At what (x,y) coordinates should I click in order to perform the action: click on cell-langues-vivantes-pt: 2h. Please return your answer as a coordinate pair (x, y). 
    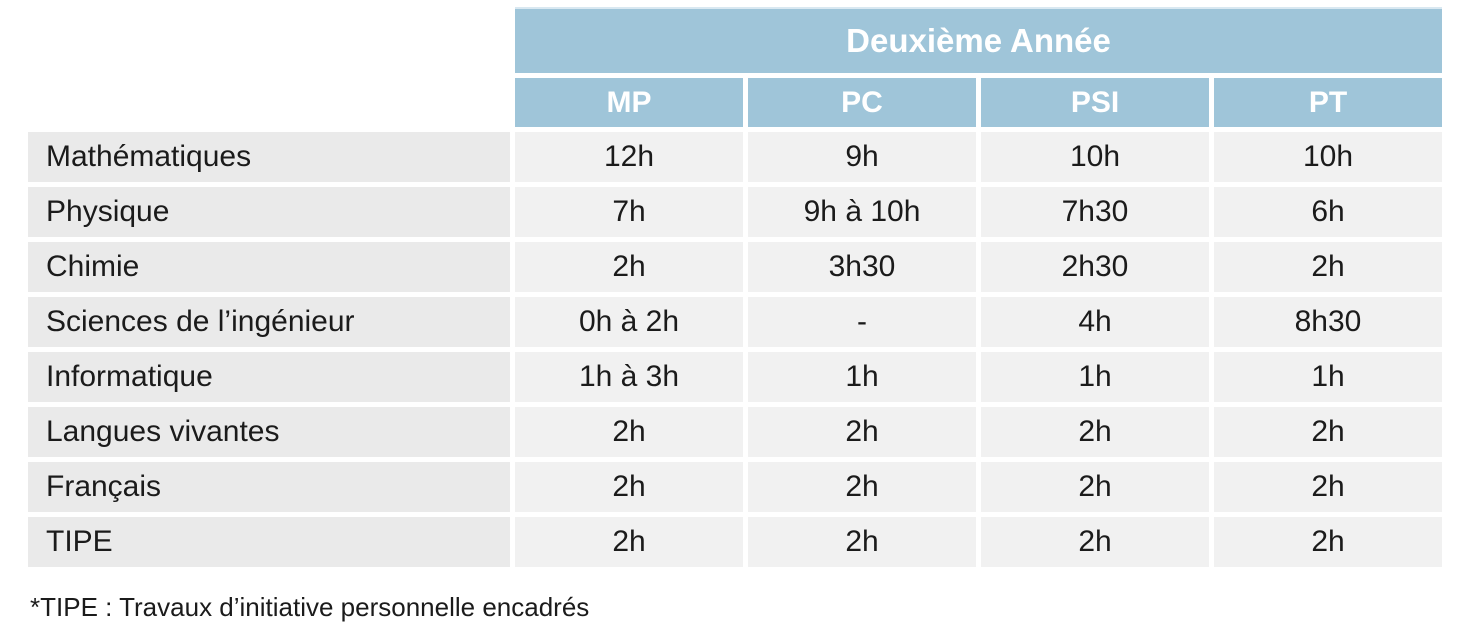
    Looking at the image, I should click on (1328, 432).